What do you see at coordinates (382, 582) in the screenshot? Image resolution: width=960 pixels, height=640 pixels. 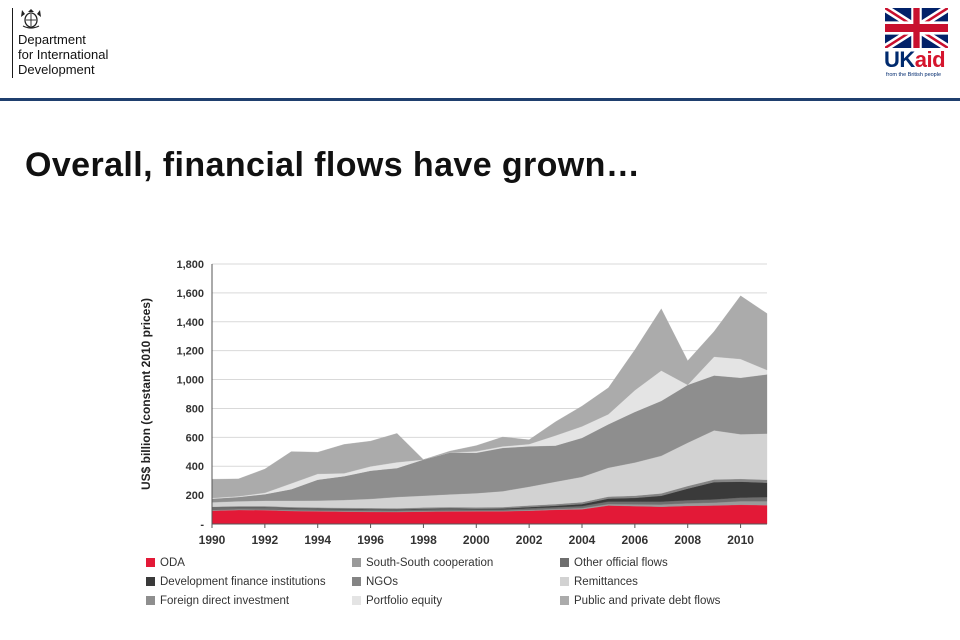 I see `legend-label: NGOs` at bounding box center [382, 582].